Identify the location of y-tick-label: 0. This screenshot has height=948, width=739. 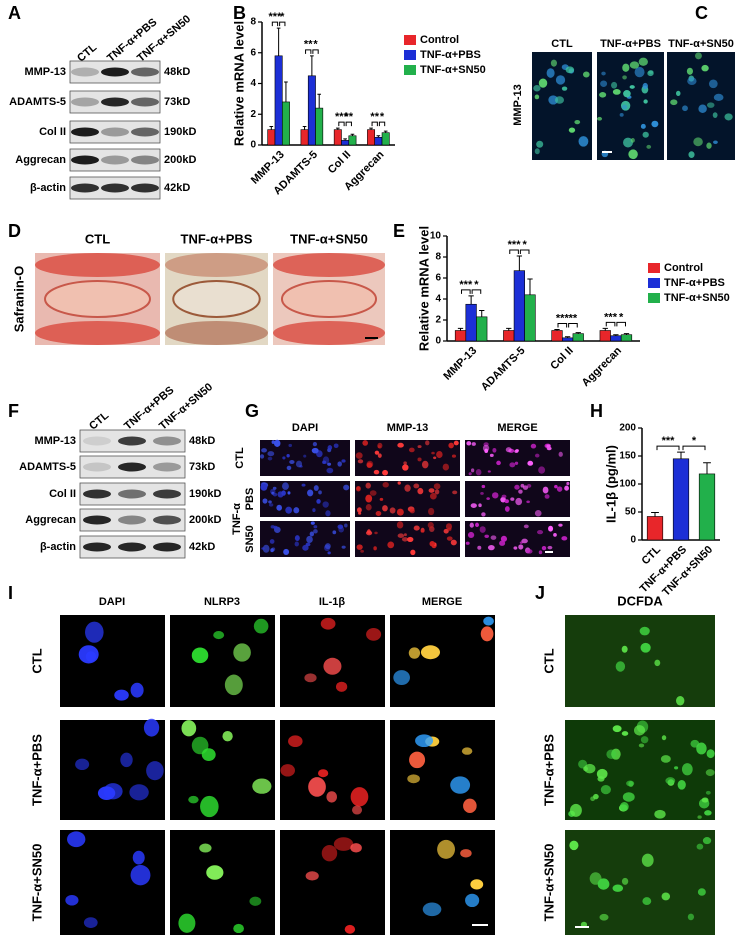
(438, 341).